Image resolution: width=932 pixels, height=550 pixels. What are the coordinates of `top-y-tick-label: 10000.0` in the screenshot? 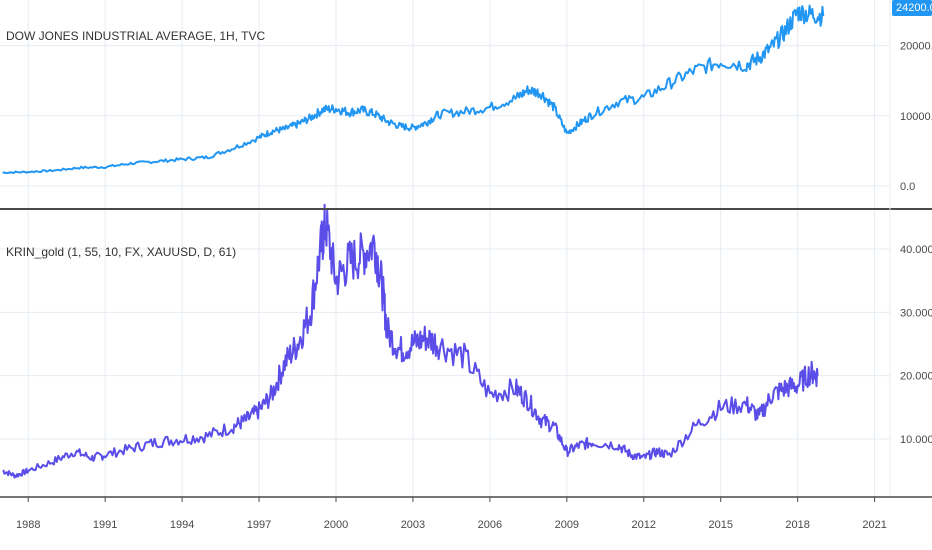 It's located at (916, 117).